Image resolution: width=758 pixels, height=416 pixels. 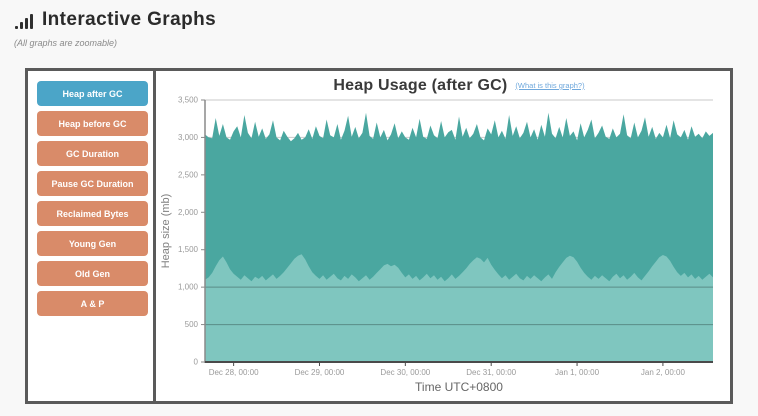 What do you see at coordinates (550, 85) in the screenshot?
I see `what-is-this-graph-link: (What is this graph?)` at bounding box center [550, 85].